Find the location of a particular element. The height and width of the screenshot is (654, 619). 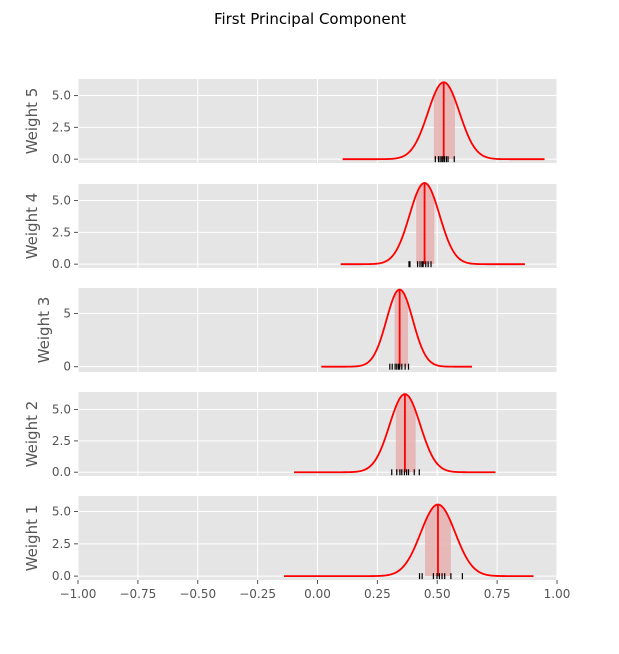

x-tick-label-8: 1.00 is located at coordinates (557, 594).